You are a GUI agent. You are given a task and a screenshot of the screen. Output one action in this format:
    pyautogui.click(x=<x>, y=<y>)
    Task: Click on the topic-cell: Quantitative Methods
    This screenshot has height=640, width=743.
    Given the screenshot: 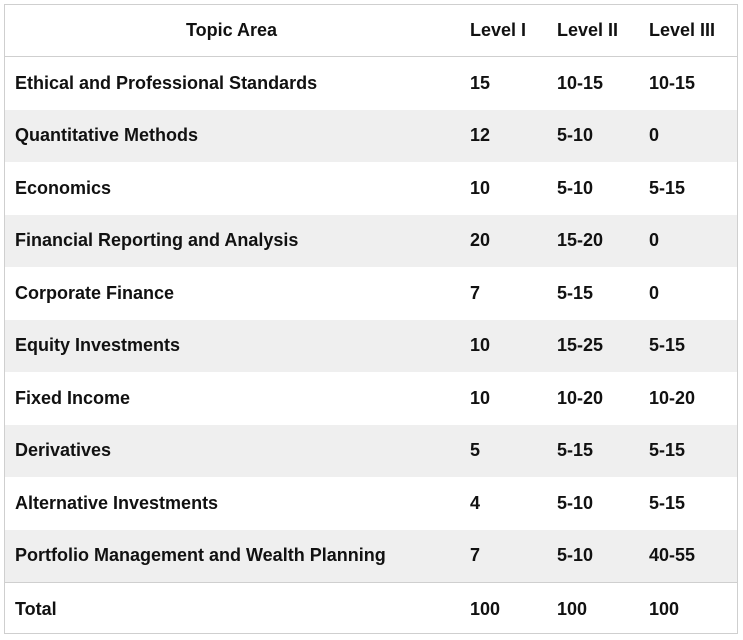 What is the action you would take?
    pyautogui.click(x=235, y=135)
    